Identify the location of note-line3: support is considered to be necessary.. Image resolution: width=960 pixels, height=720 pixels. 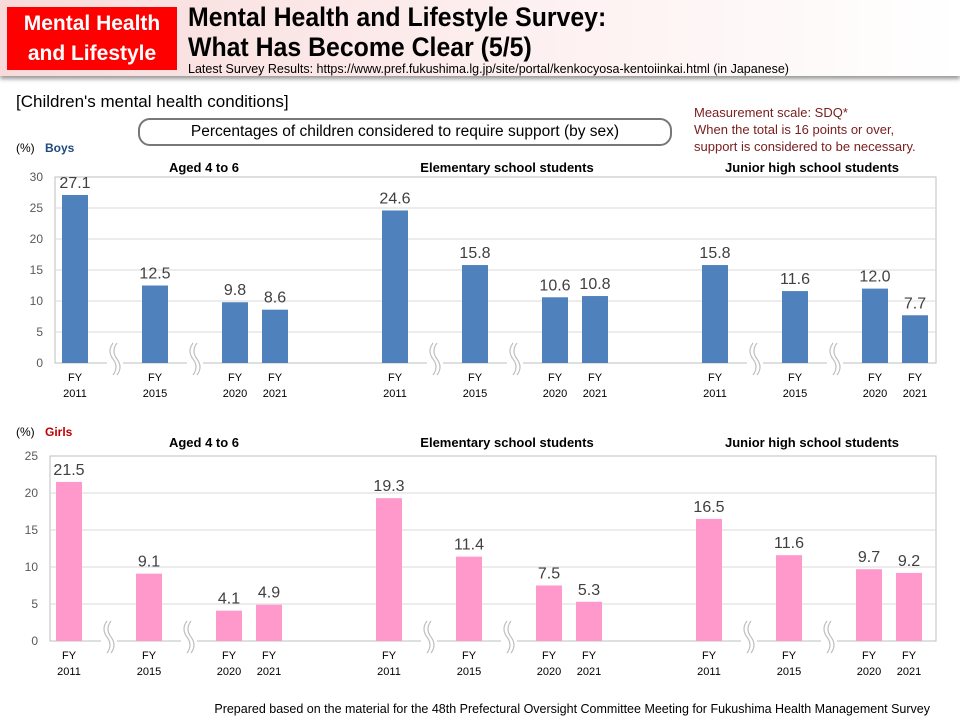
(805, 146).